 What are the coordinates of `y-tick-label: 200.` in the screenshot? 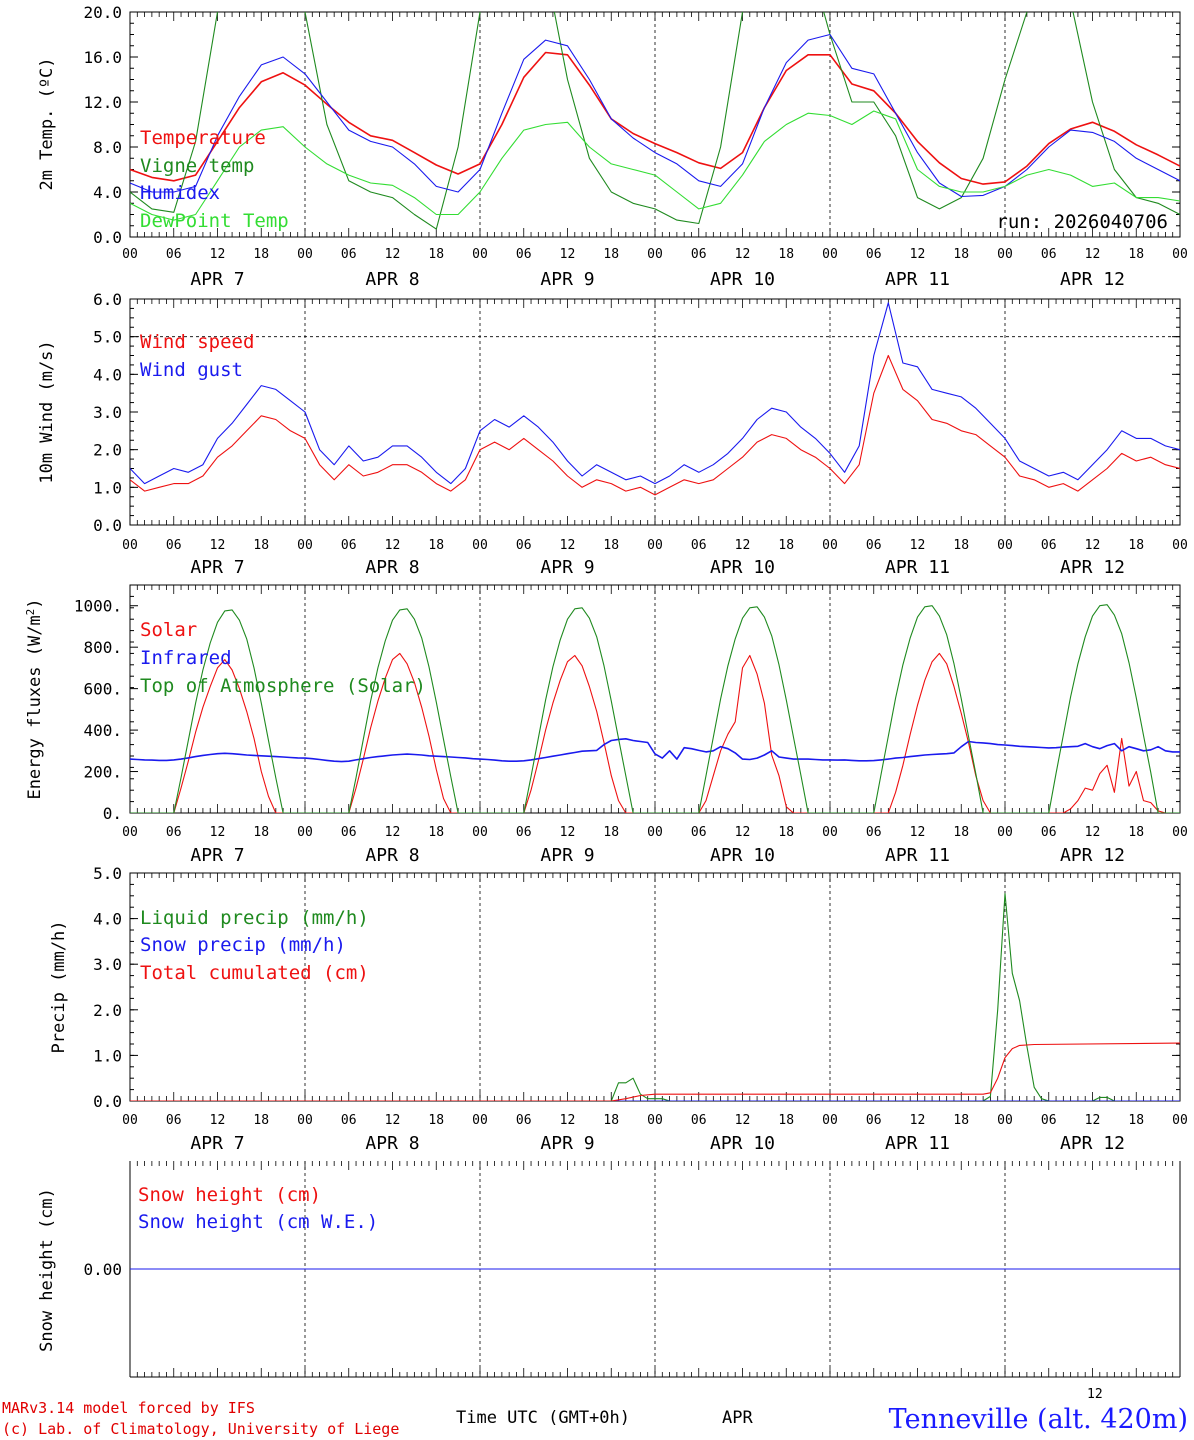 It's located at (102, 772).